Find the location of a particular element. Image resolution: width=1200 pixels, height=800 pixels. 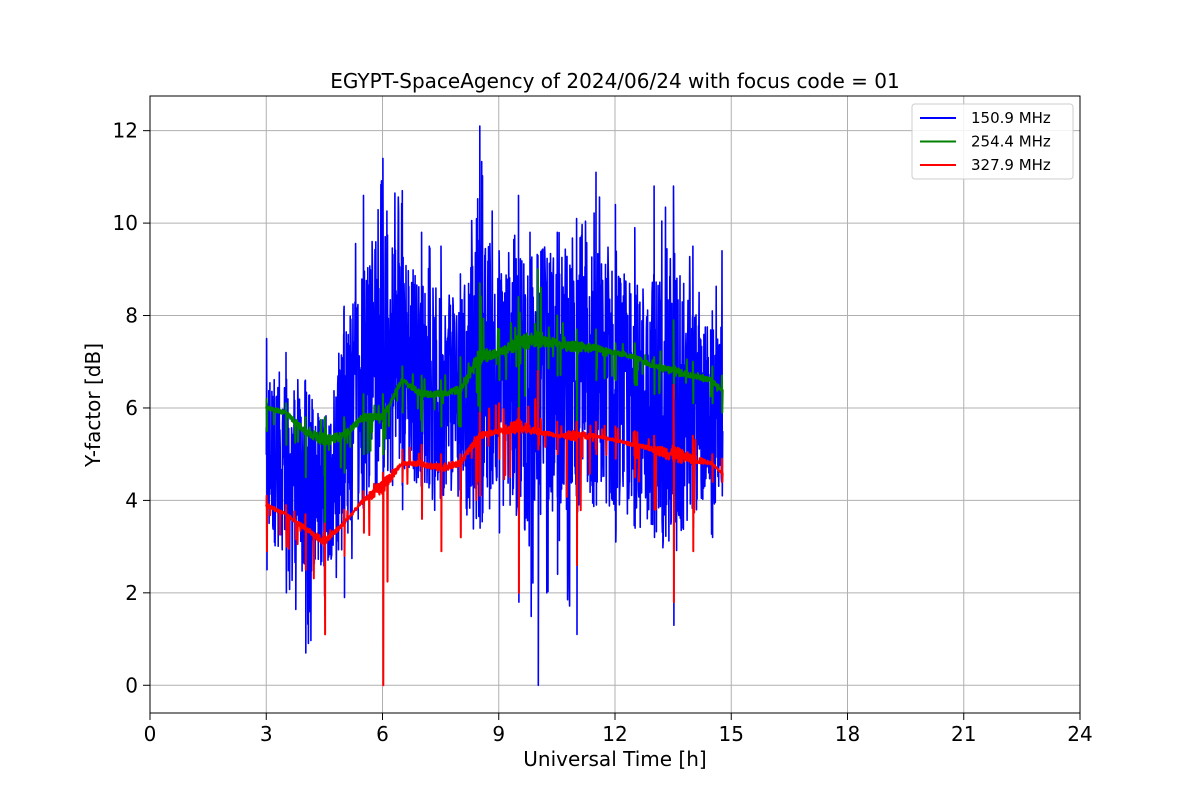

x-tick-label: 12 is located at coordinates (614, 734).